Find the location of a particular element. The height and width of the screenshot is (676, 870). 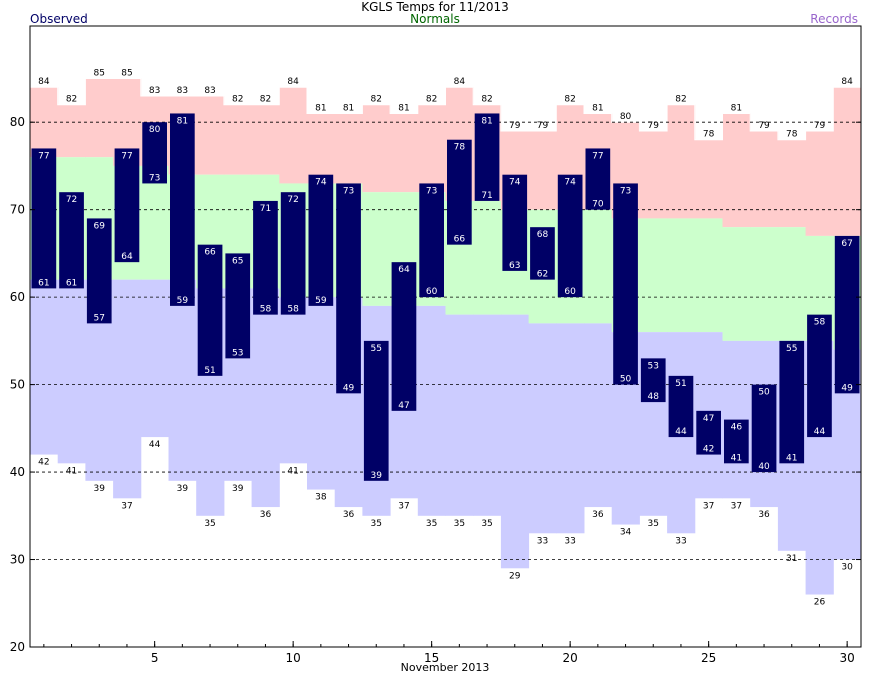

record-low-label: 26 is located at coordinates (820, 603).